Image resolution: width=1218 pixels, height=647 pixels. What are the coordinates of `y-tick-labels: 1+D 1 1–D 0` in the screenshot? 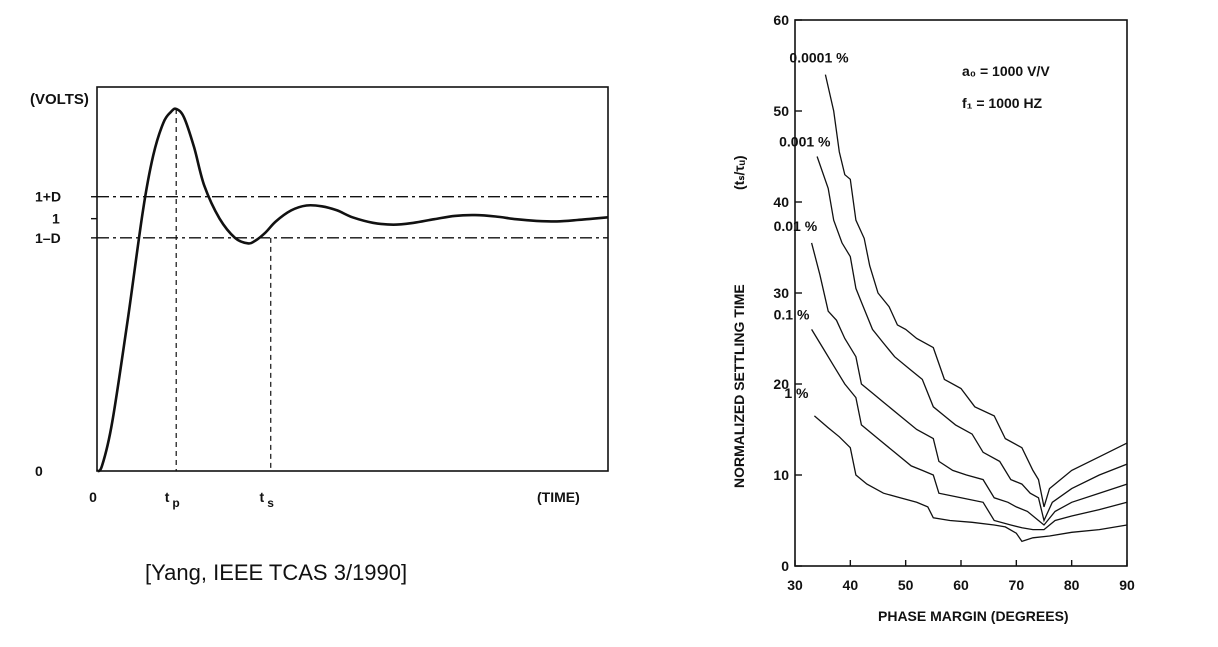 It's located at (66, 334).